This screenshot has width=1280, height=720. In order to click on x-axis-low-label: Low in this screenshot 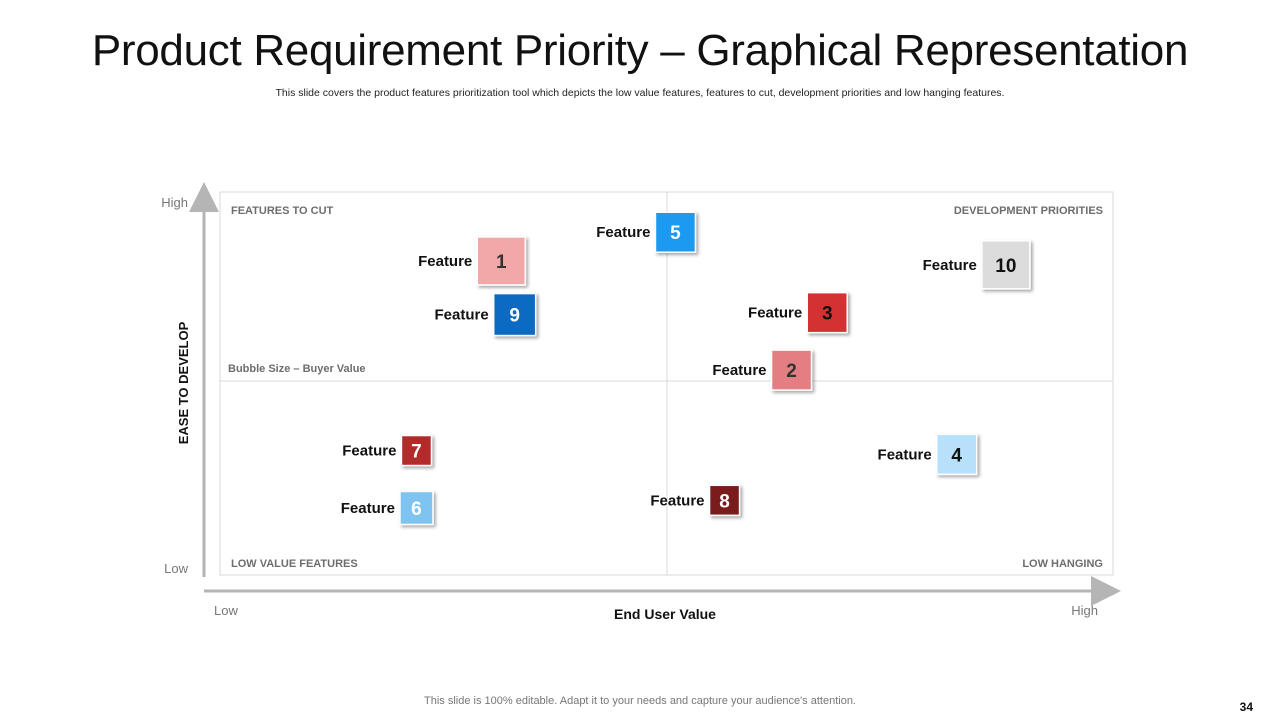, I will do `click(226, 610)`.